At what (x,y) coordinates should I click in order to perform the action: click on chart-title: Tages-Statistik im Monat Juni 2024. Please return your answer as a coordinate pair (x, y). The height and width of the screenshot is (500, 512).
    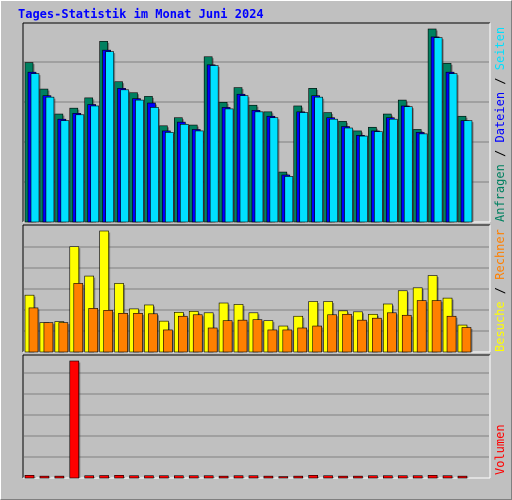
    Looking at the image, I should click on (141, 14).